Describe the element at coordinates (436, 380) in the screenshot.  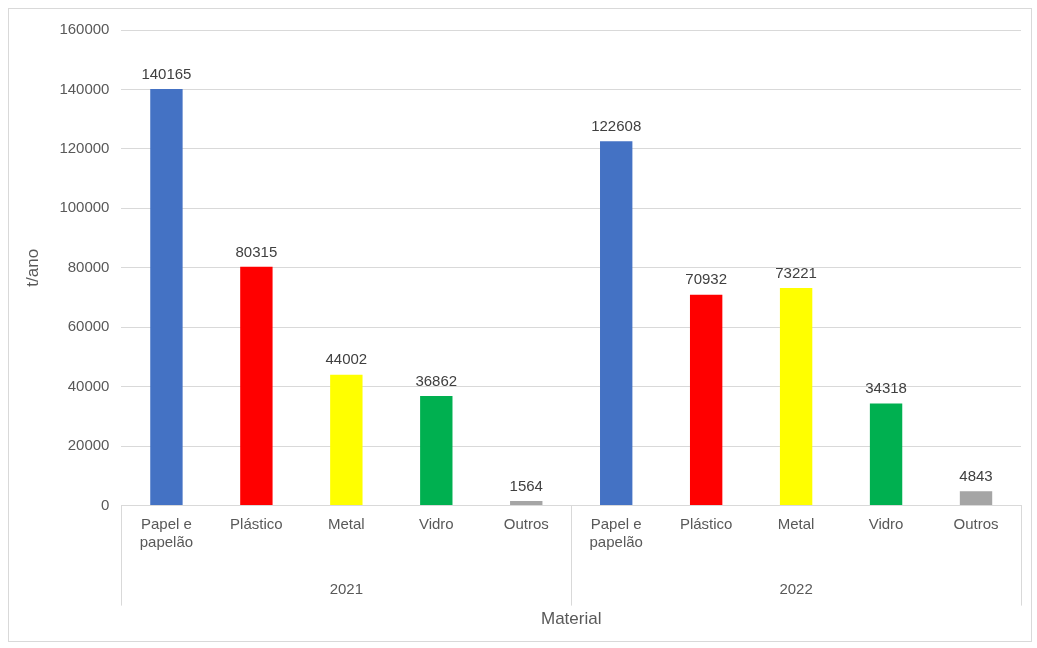
I see `data-label: 36862` at that location.